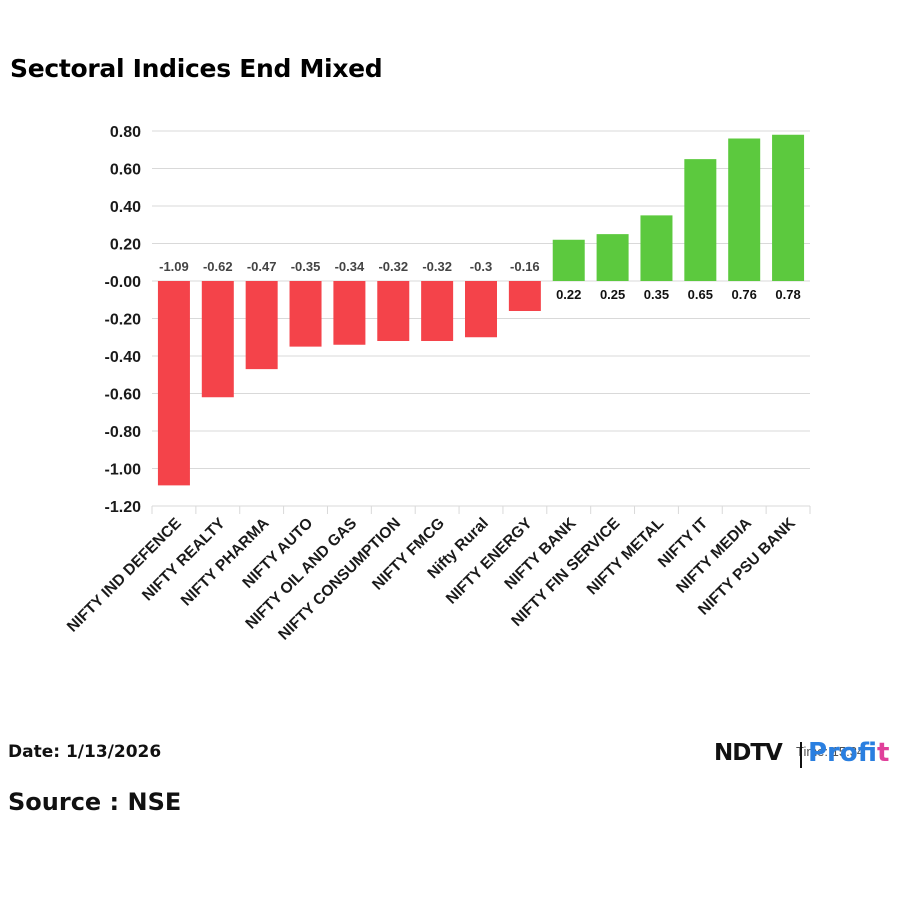 The width and height of the screenshot is (900, 900). Describe the element at coordinates (801, 755) in the screenshot. I see `logo-divider` at that location.